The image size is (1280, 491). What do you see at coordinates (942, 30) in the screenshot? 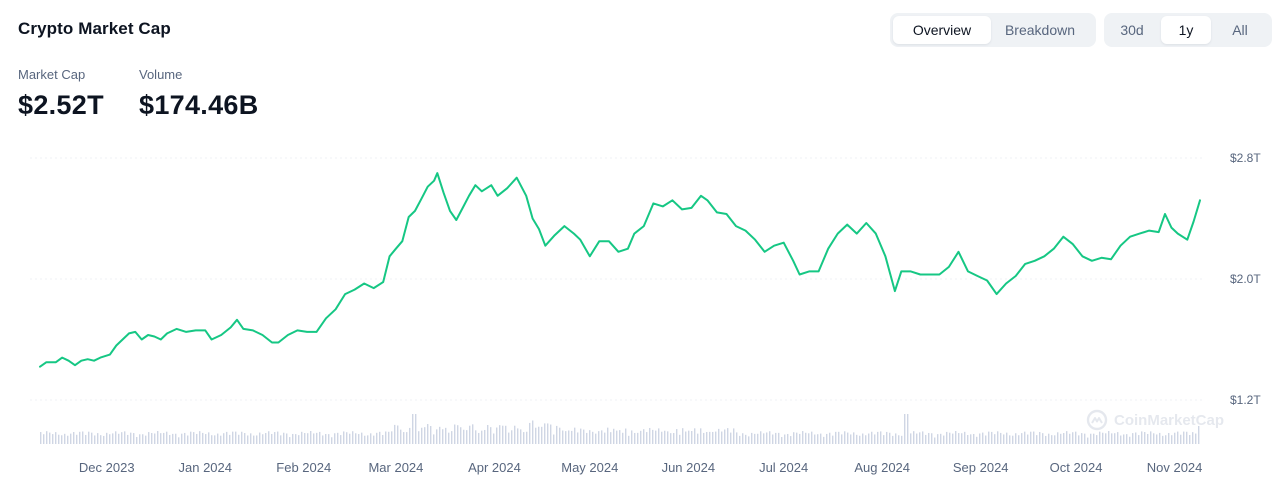
I see `tab-overview: Overview` at bounding box center [942, 30].